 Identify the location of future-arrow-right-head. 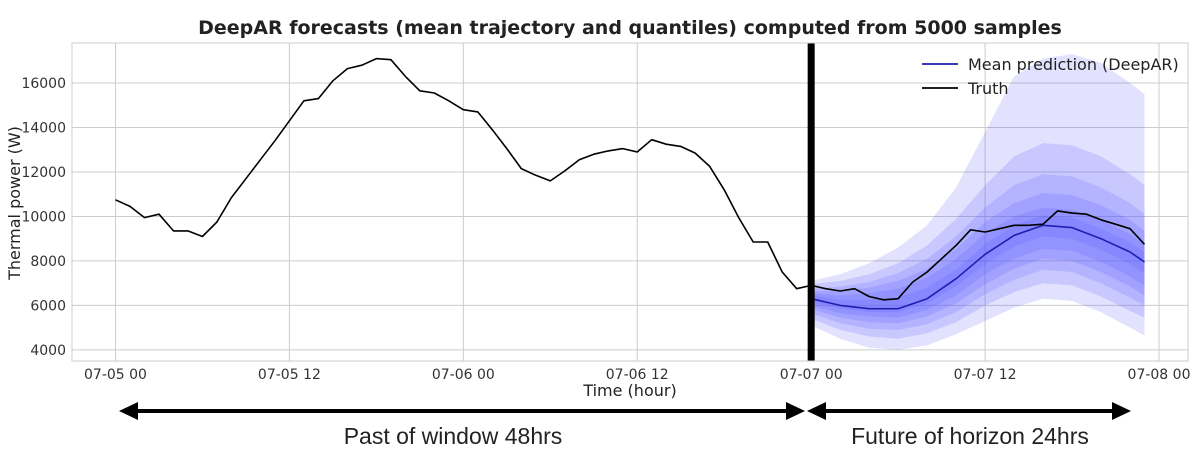
(1121, 411).